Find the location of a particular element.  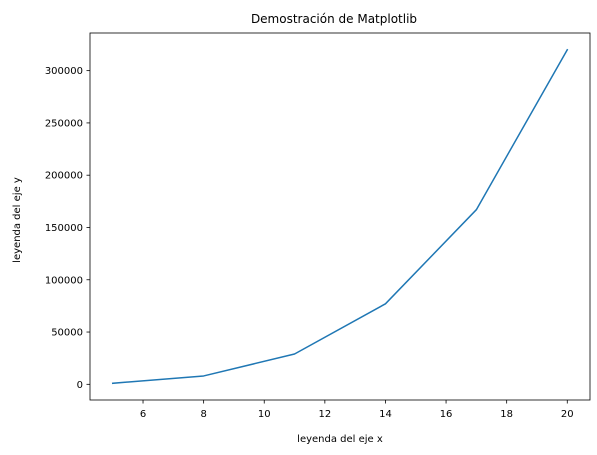

chart-title: Demostración de Matplotlib is located at coordinates (334, 19).